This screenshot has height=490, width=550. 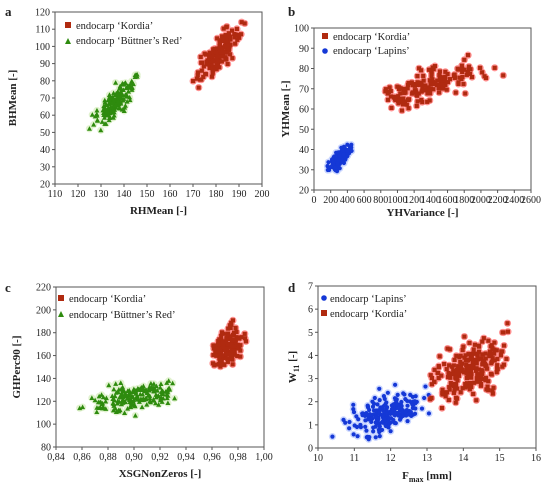 What do you see at coordinates (107, 299) in the screenshot?
I see `legend-label-kordia-c: endocarp ‘Kordia’` at bounding box center [107, 299].